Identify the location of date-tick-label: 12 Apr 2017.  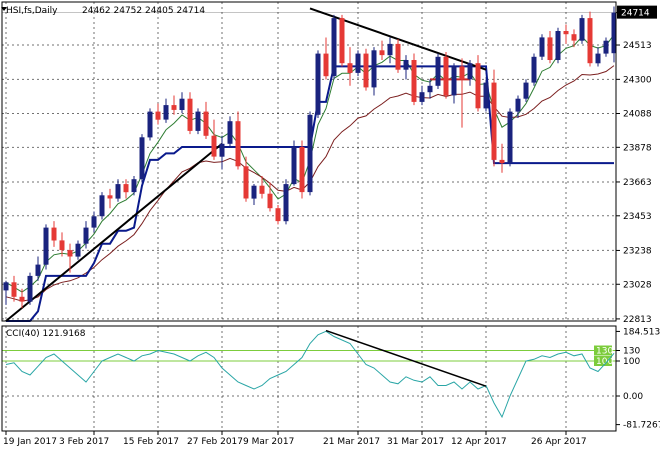
(479, 442).